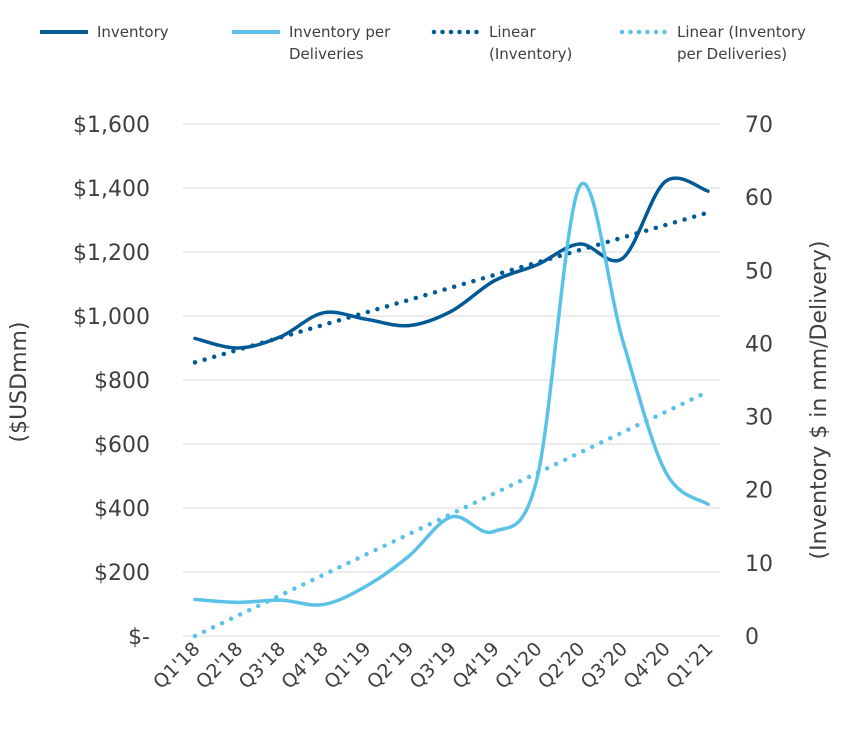 This screenshot has width=858, height=733. I want to click on x-tick-label: Q2'19, so click(390, 665).